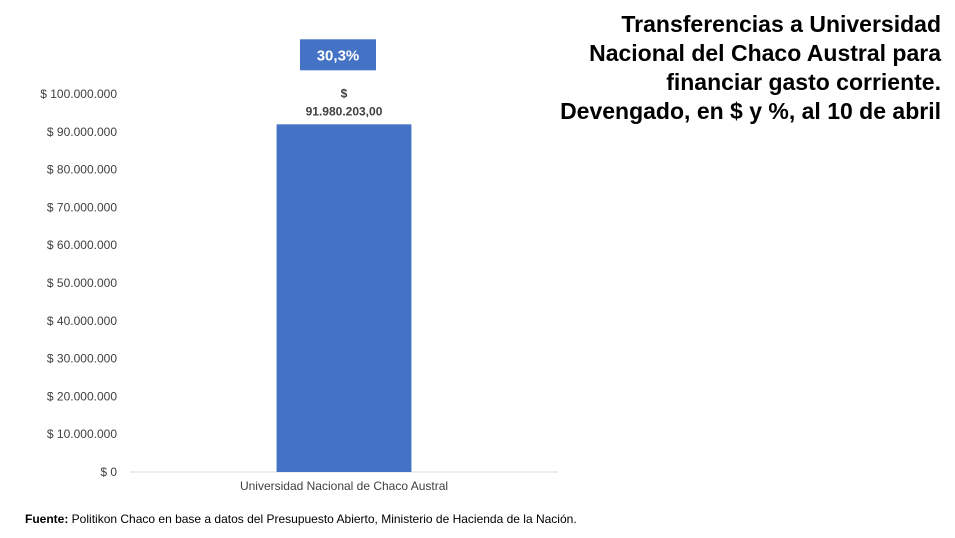 This screenshot has width=955, height=538. I want to click on percent-badge, so click(338, 55).